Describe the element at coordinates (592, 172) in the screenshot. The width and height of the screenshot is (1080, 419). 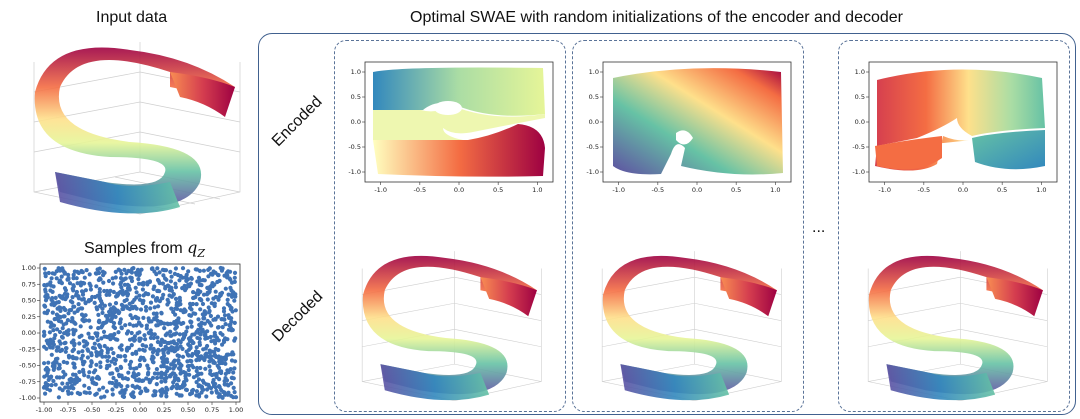
I see `y-tick-label: -1.0` at that location.